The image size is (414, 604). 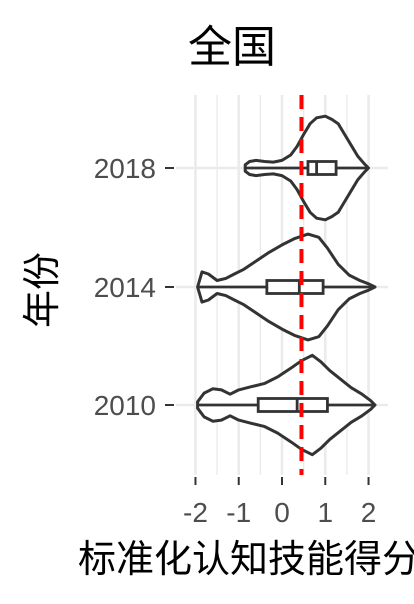 What do you see at coordinates (322, 168) in the screenshot?
I see `box-2018` at bounding box center [322, 168].